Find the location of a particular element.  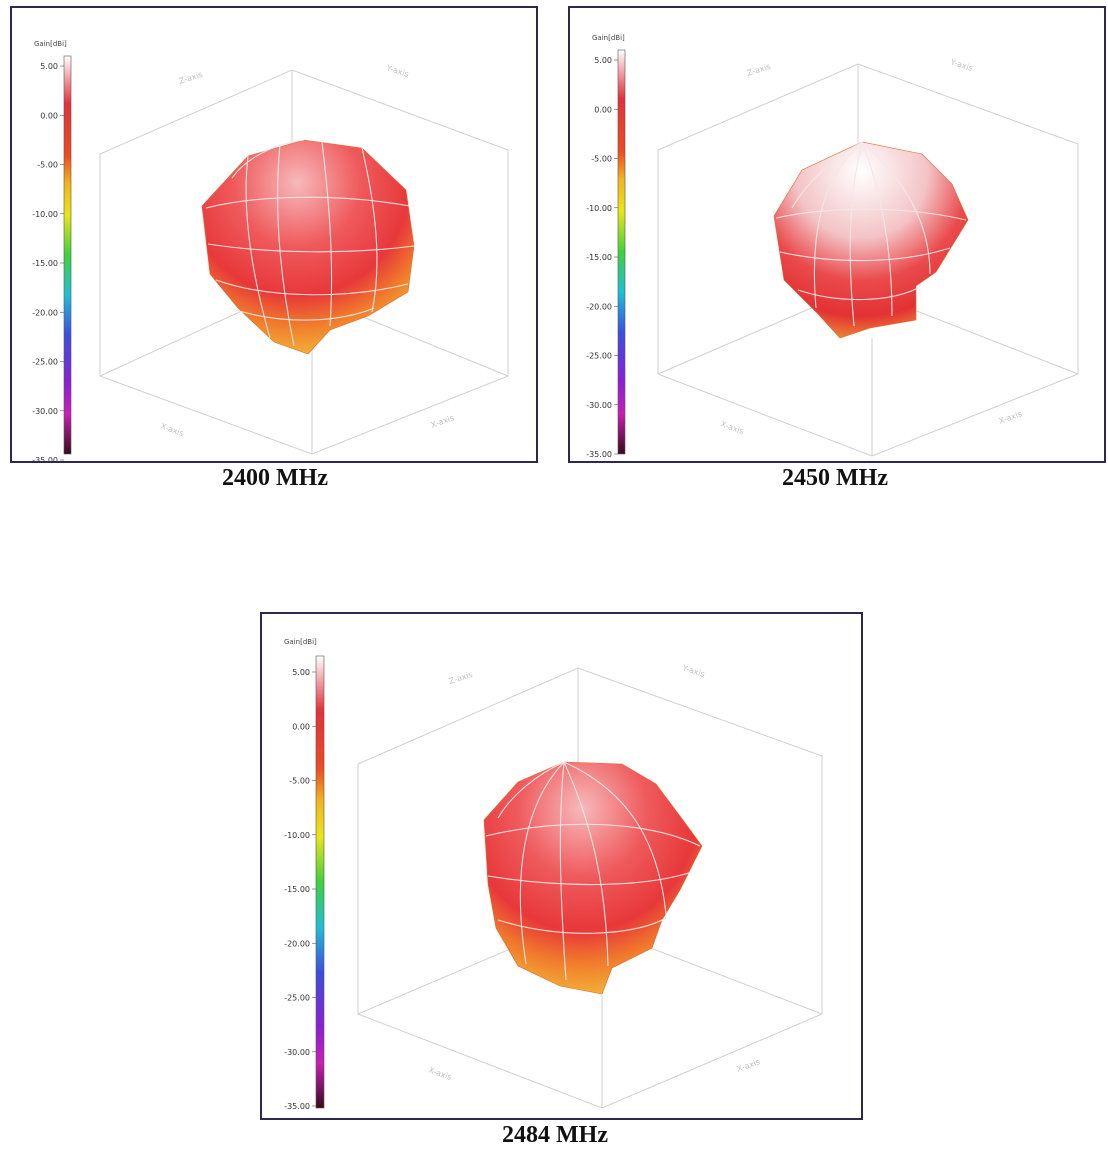

caption-2450: 2450 MHz is located at coordinates (835, 478).